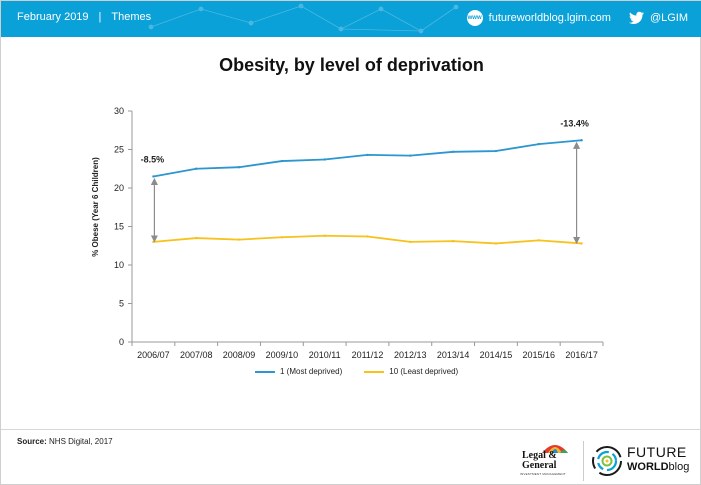  What do you see at coordinates (410, 355) in the screenshot?
I see `x-tick-label: 2012/13` at bounding box center [410, 355].